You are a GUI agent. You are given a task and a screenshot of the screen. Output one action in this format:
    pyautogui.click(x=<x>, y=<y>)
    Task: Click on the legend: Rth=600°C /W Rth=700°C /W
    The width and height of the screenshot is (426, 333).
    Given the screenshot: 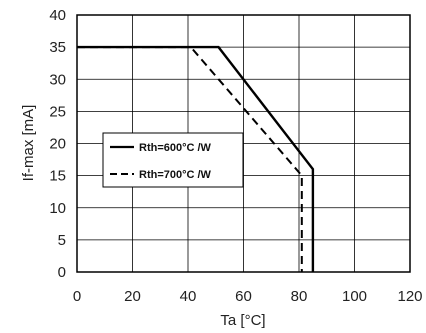 What is the action you would take?
    pyautogui.click(x=173, y=160)
    